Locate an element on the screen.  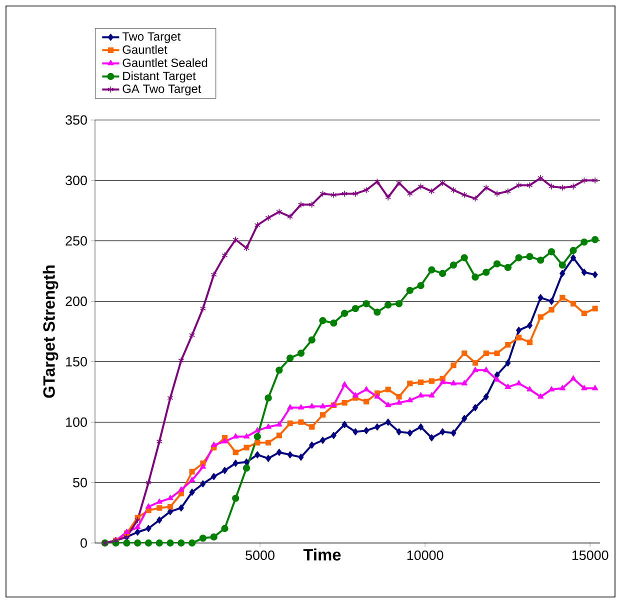
y-tick-label: 300 is located at coordinates (76, 181).